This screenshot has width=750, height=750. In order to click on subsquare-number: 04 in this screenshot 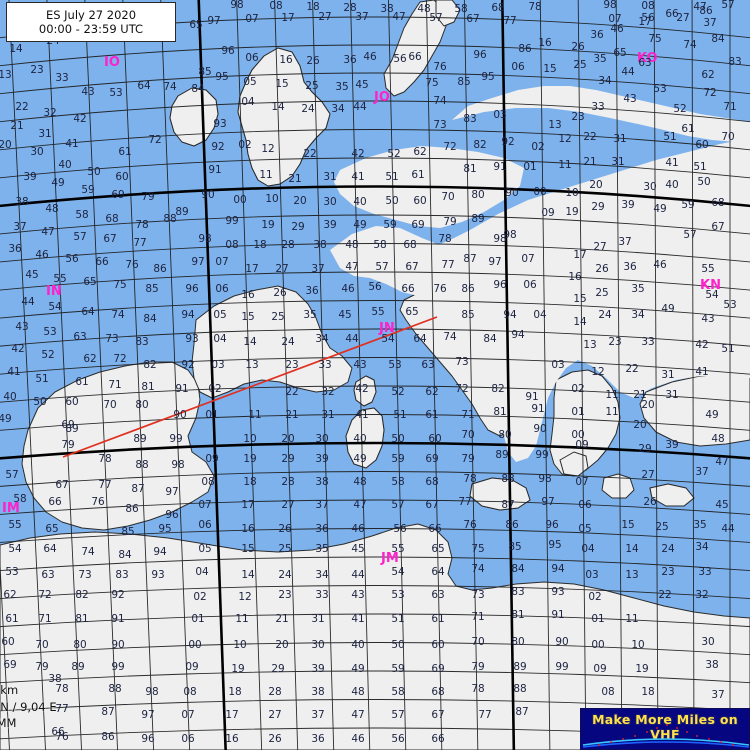, I will do `click(588, 549)`.